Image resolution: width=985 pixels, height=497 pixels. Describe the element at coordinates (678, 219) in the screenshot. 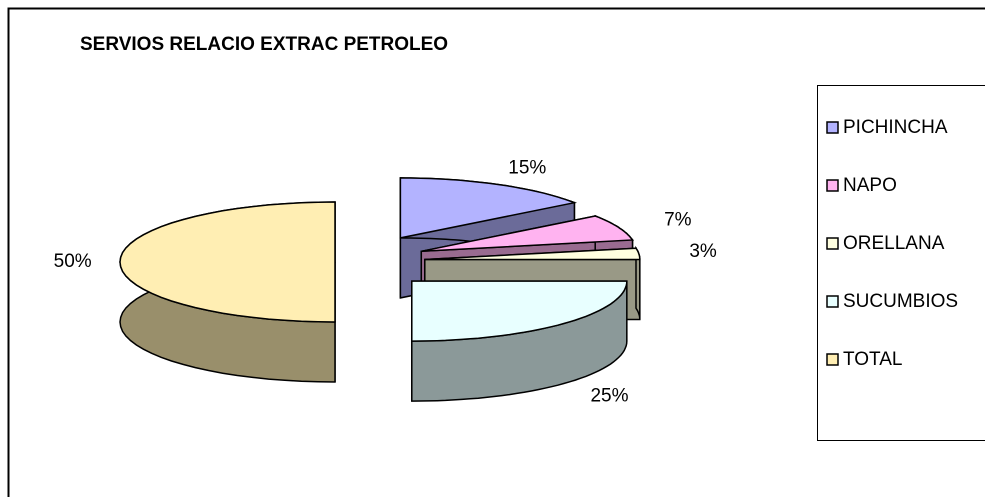

I see `data-label: 7%` at that location.